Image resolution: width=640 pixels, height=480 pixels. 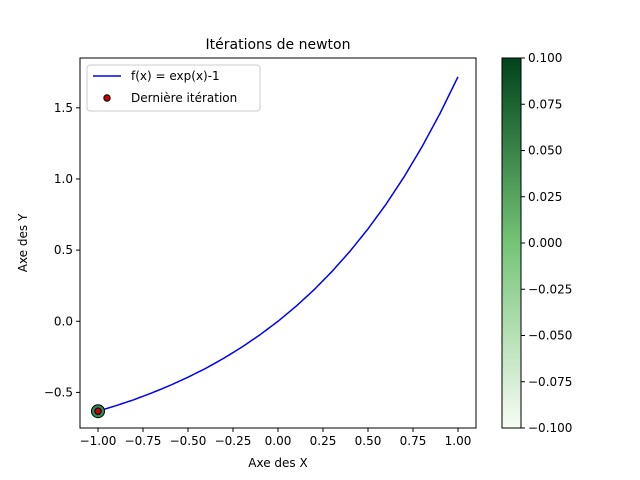 What do you see at coordinates (233, 441) in the screenshot?
I see `x-tick-label: −0.25` at bounding box center [233, 441].